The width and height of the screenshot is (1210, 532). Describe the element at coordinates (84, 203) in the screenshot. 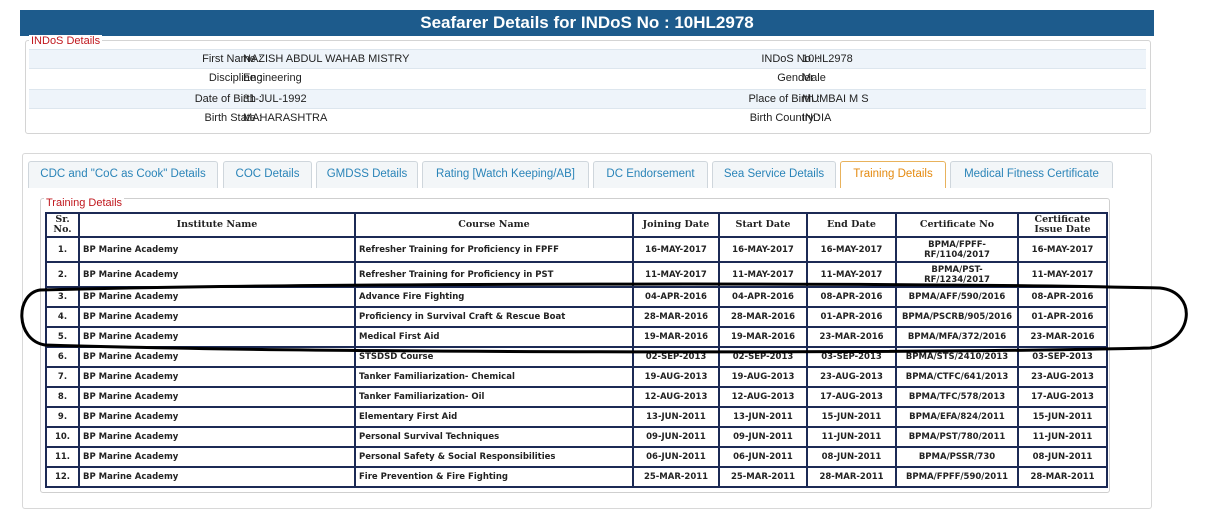

I see `training-legend: Training Details` at that location.